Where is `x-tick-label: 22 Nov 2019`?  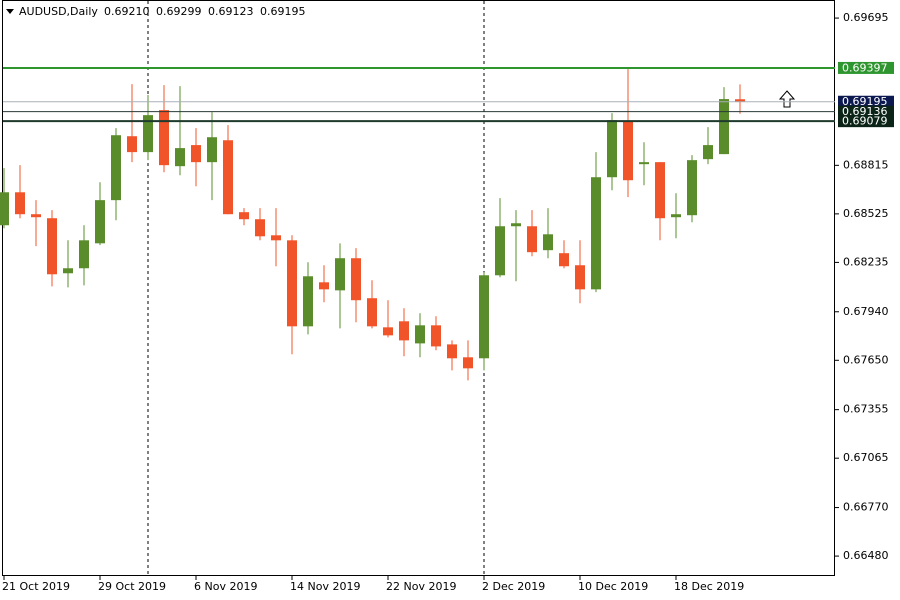
x-tick-label: 22 Nov 2019 is located at coordinates (421, 586).